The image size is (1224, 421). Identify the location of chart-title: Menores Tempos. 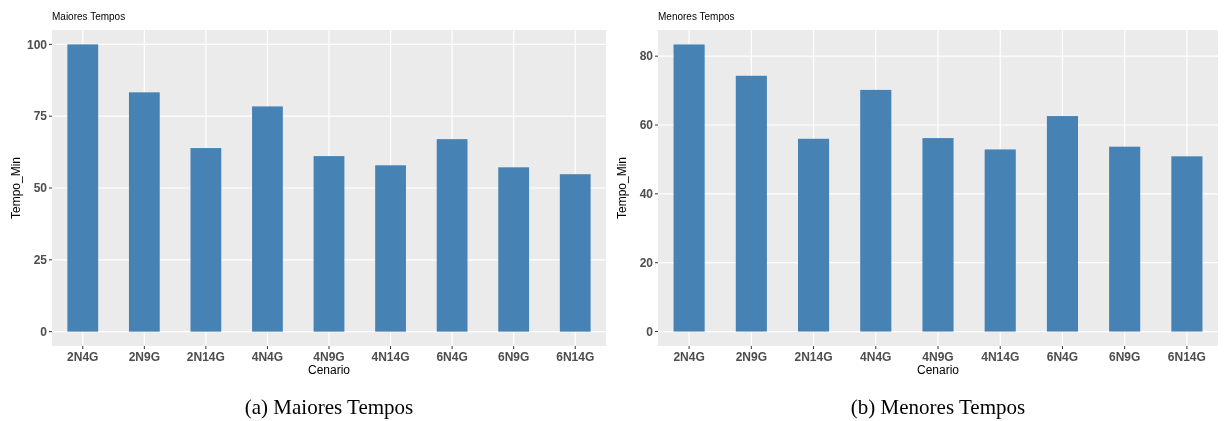
(696, 16).